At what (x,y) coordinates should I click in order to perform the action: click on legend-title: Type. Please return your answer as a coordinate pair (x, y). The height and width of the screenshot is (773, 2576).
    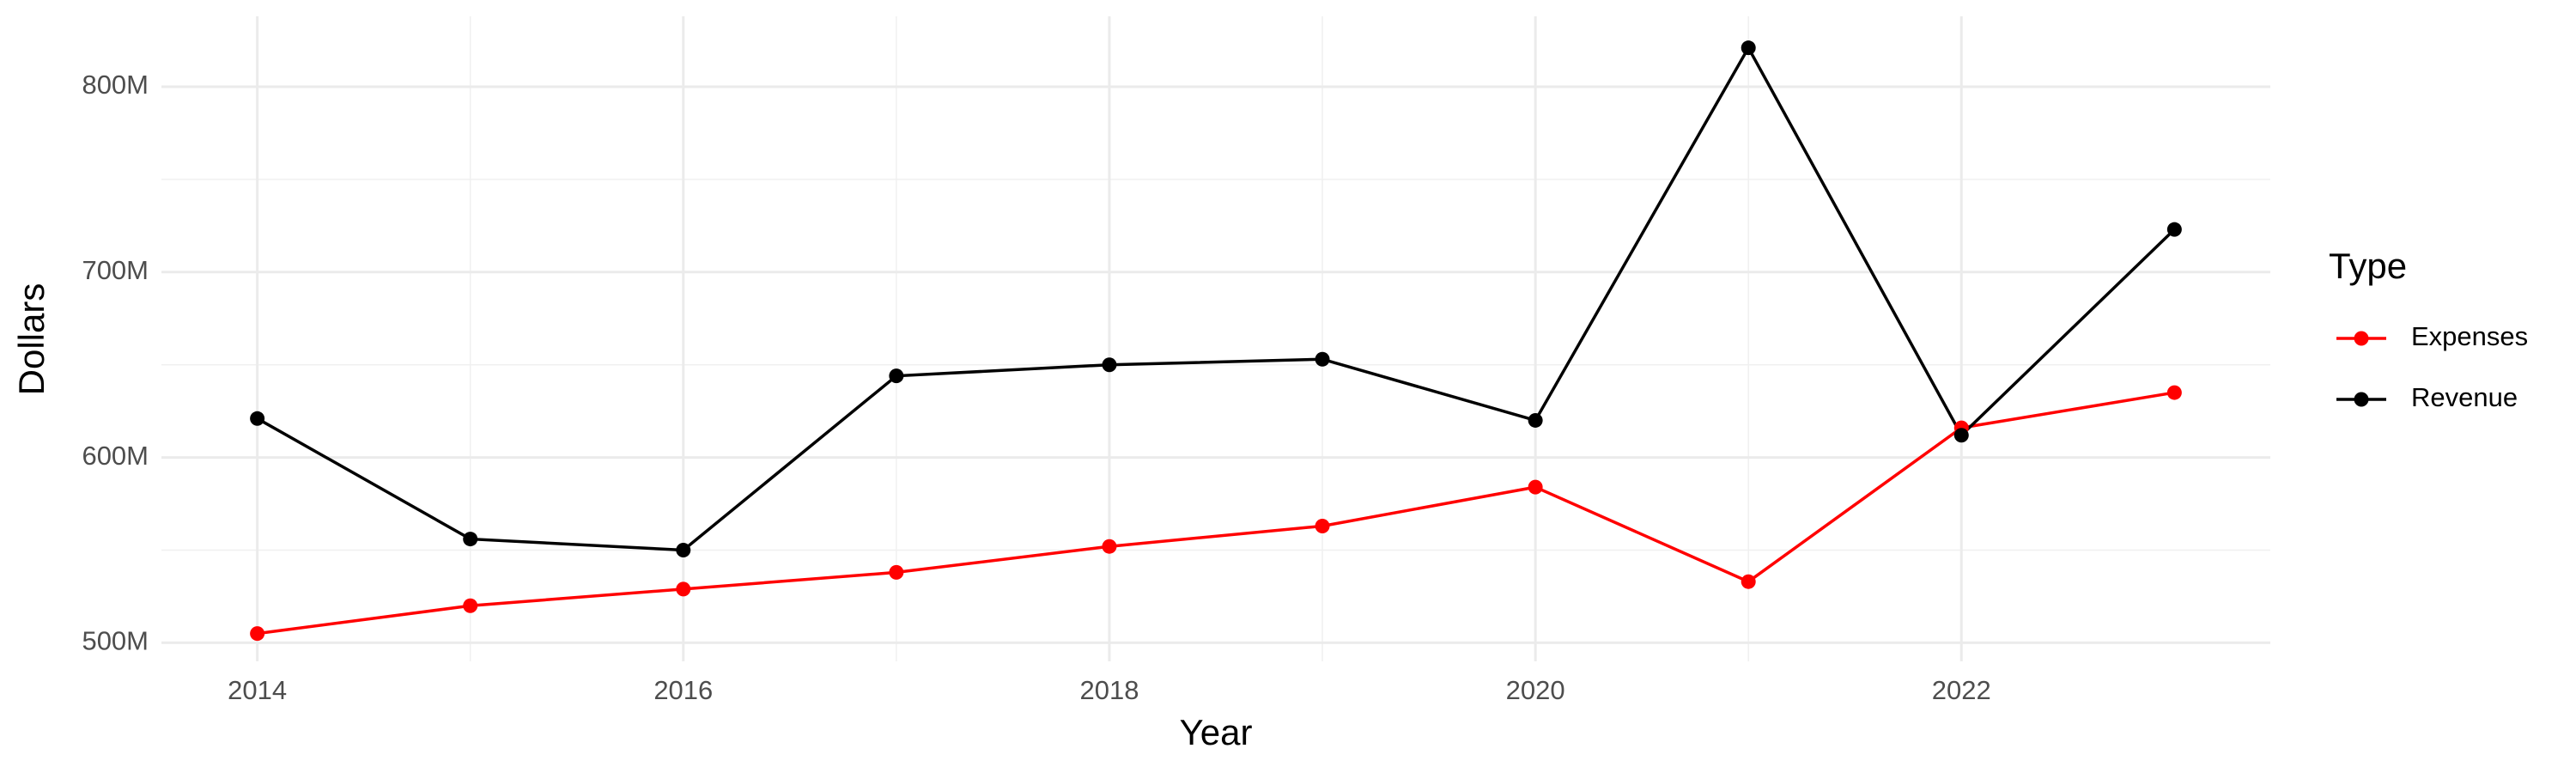
    Looking at the image, I should click on (2368, 266).